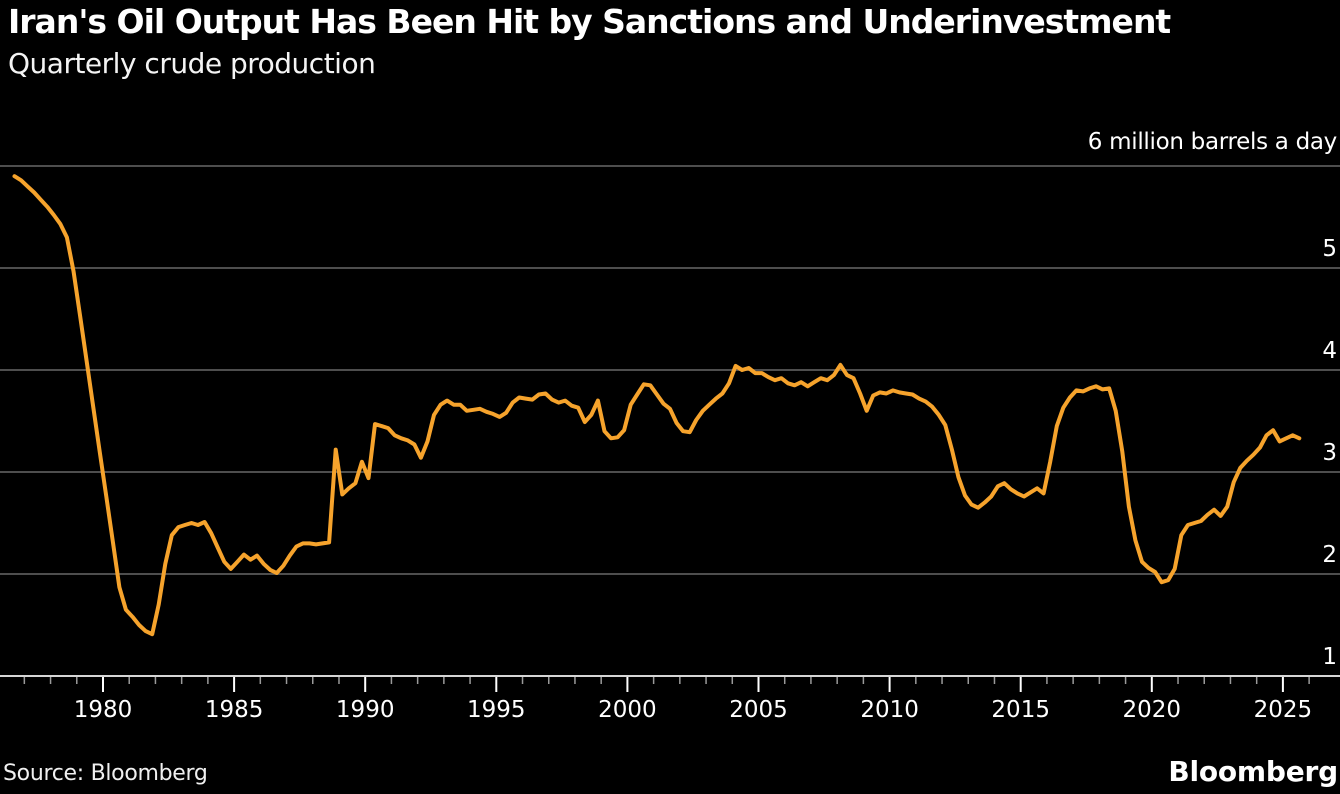  What do you see at coordinates (1329, 249) in the screenshot?
I see `y-axis-label-5: 5` at bounding box center [1329, 249].